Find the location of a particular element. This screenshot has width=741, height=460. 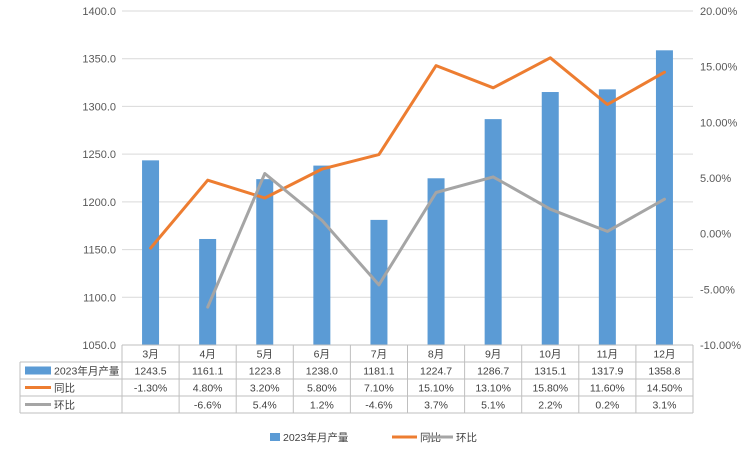

data-label: 1286.7 is located at coordinates (493, 372).